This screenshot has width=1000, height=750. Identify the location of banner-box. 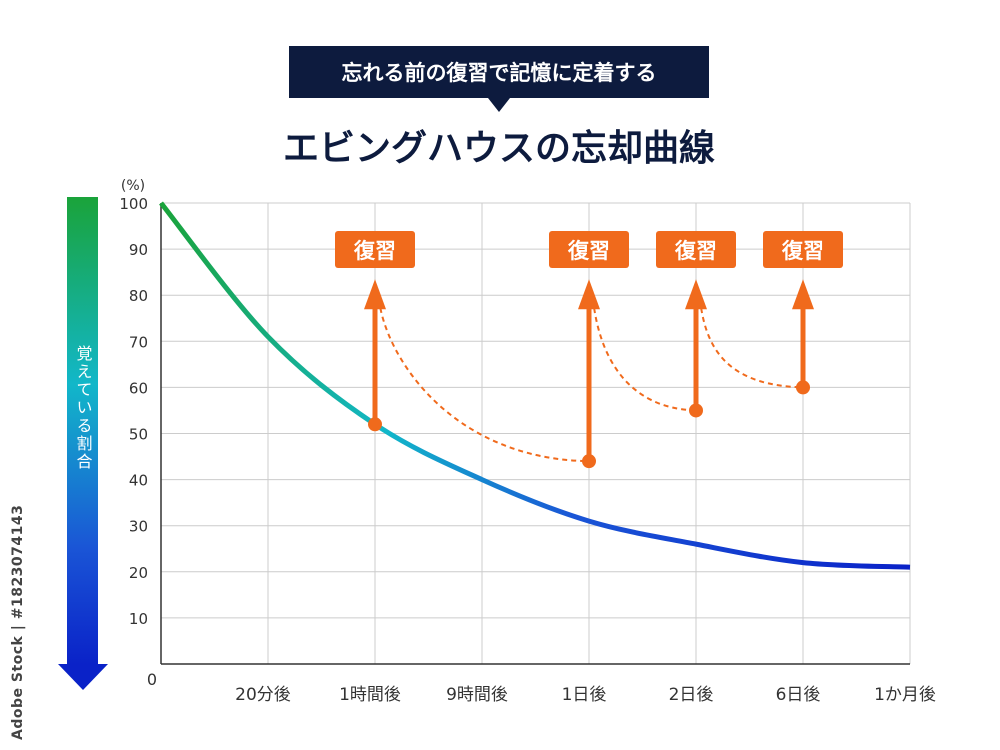
(499, 72).